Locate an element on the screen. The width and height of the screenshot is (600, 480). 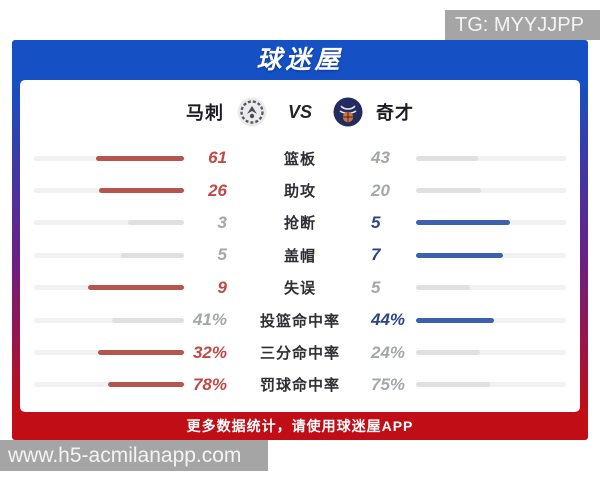
promo-banner: 更多数据统计，请使用球迷屋APP is located at coordinates (300, 426).